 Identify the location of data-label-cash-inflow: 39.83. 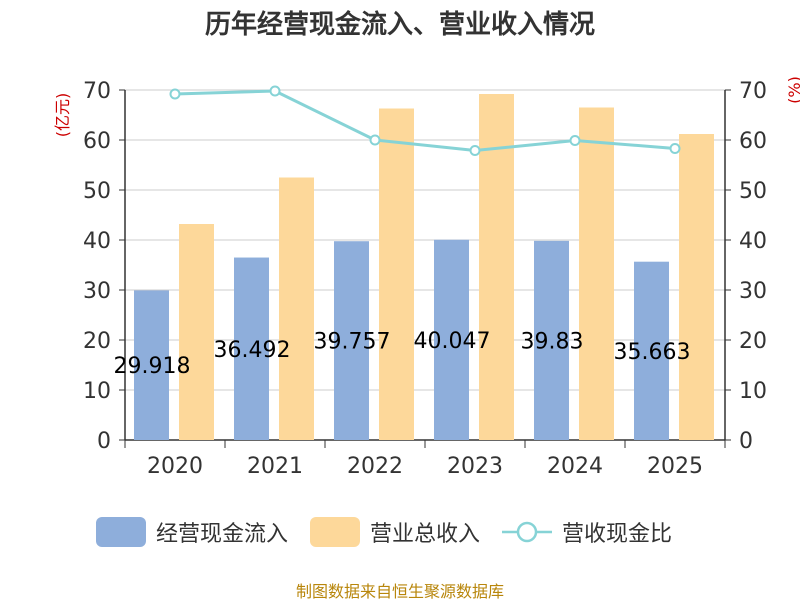
(552, 341).